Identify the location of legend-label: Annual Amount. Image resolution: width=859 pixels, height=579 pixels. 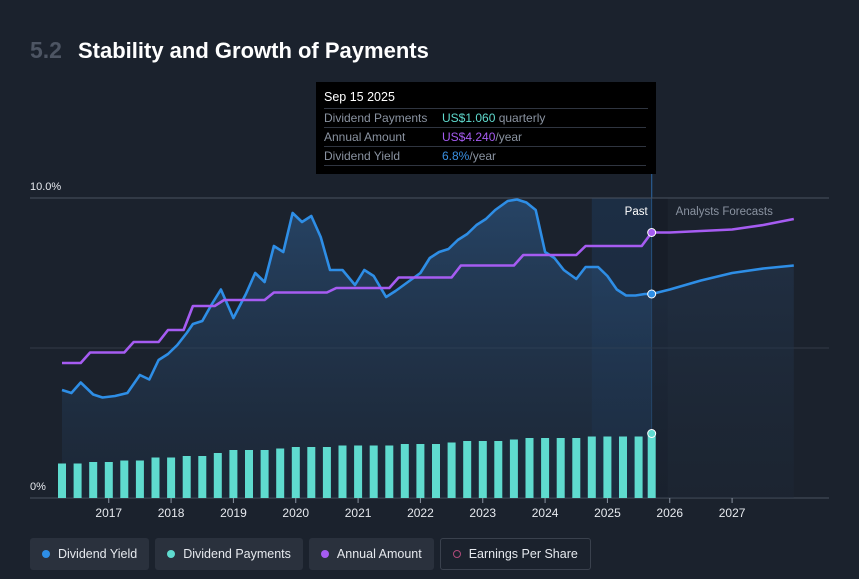
(379, 554).